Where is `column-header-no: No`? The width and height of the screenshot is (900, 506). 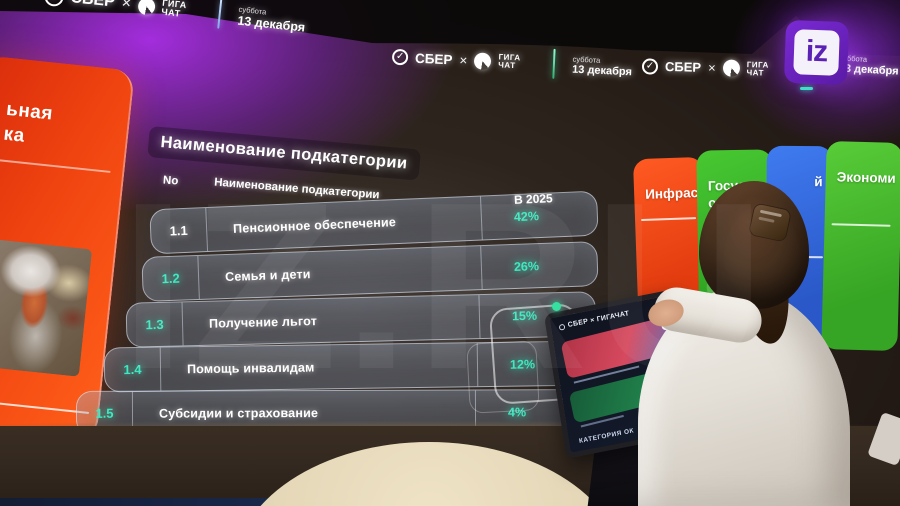 column-header-no: No is located at coordinates (170, 181).